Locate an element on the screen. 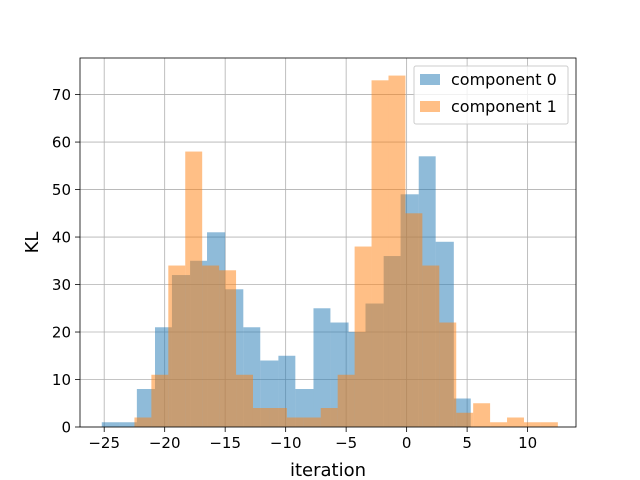 Image resolution: width=640 pixels, height=480 pixels. legend-label-component-1: component 1 is located at coordinates (504, 106).